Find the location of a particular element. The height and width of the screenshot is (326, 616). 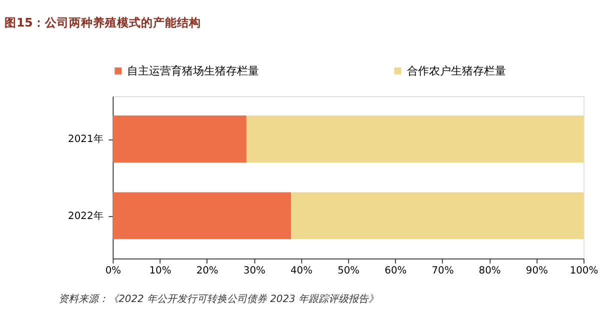

x-tick-label: 60% is located at coordinates (395, 270).